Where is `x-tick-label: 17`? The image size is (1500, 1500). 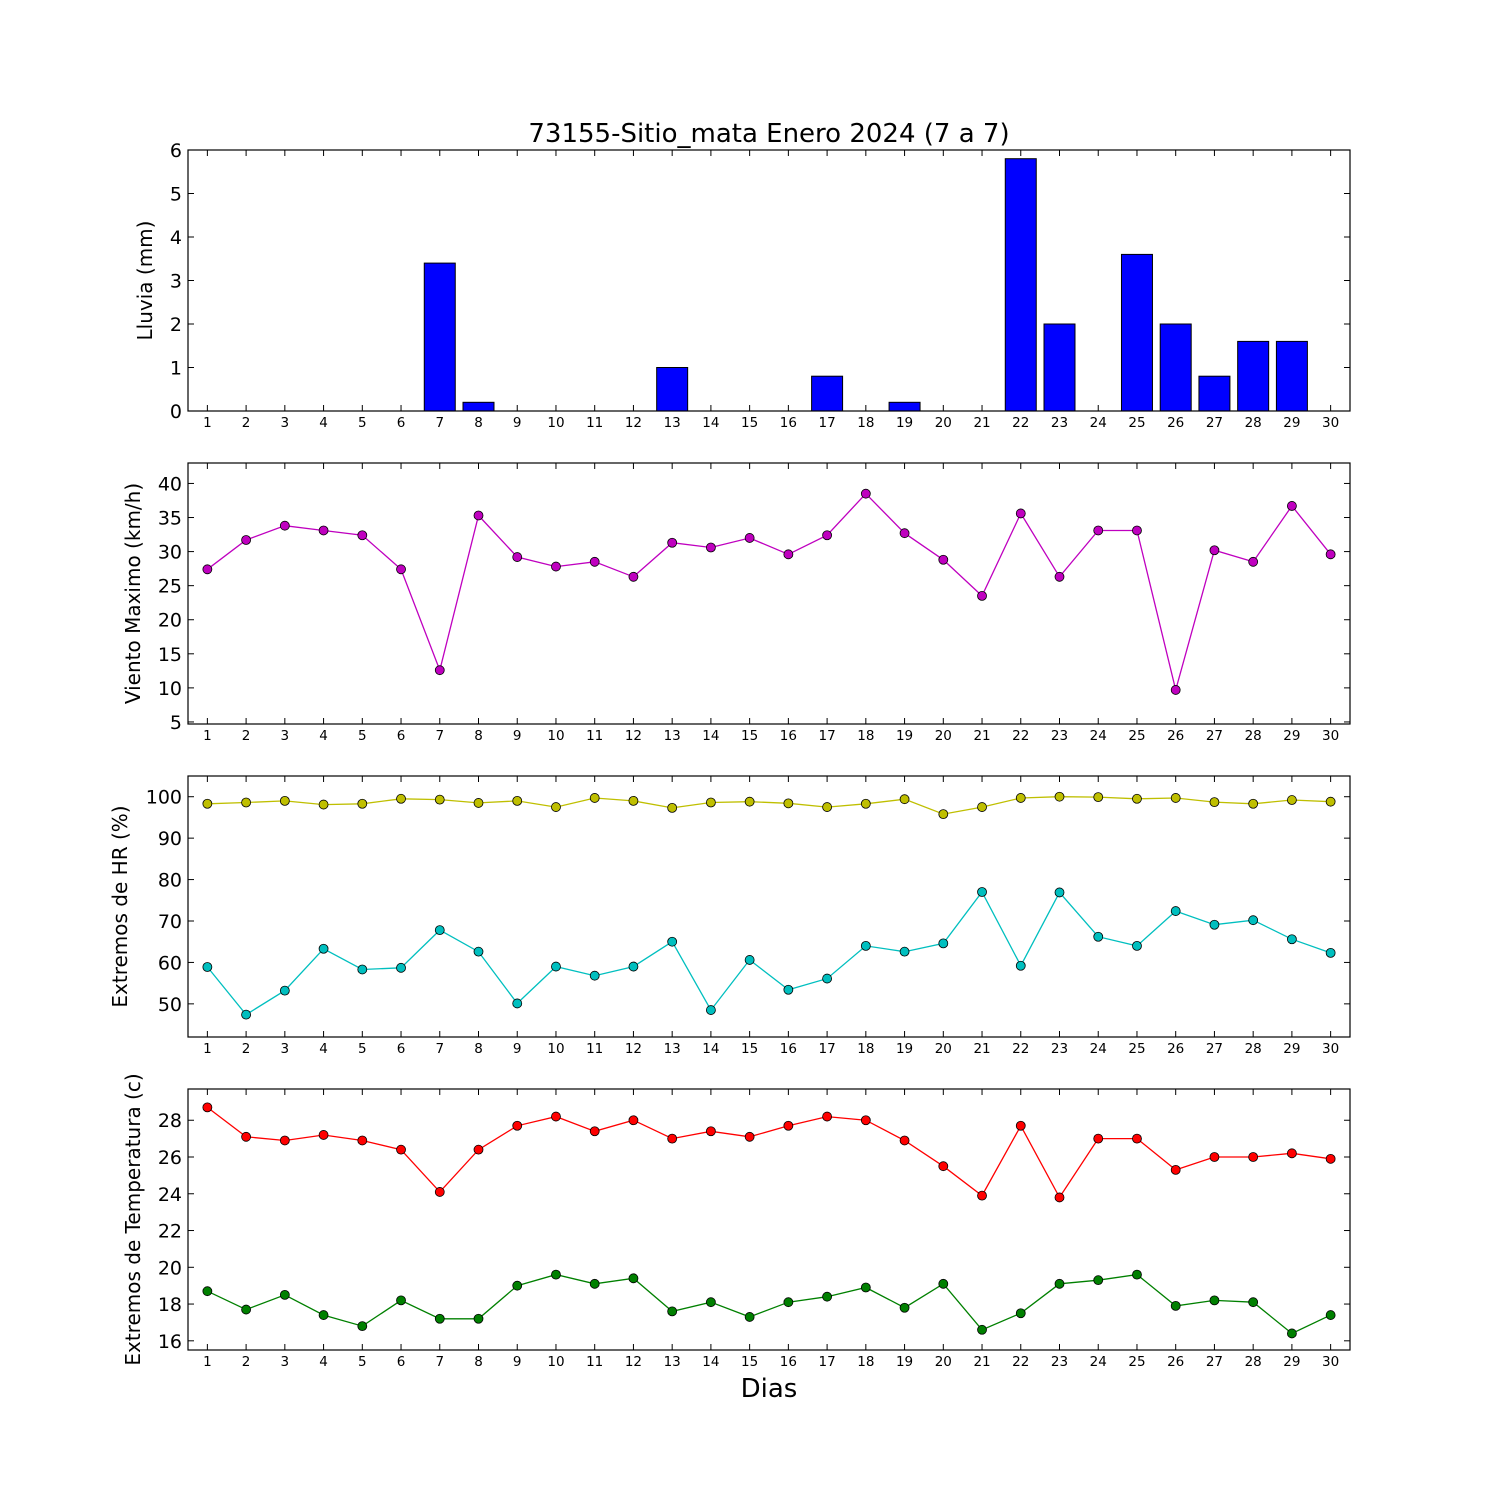
x-tick-label: 17 is located at coordinates (827, 1049).